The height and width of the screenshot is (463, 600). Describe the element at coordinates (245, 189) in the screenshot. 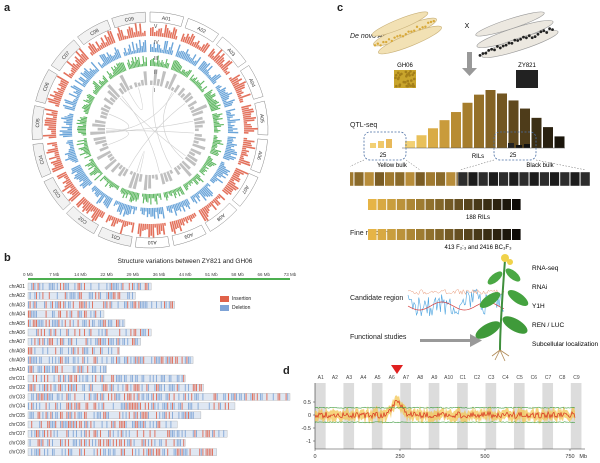

I see `chrom-label-A07: A07` at that location.